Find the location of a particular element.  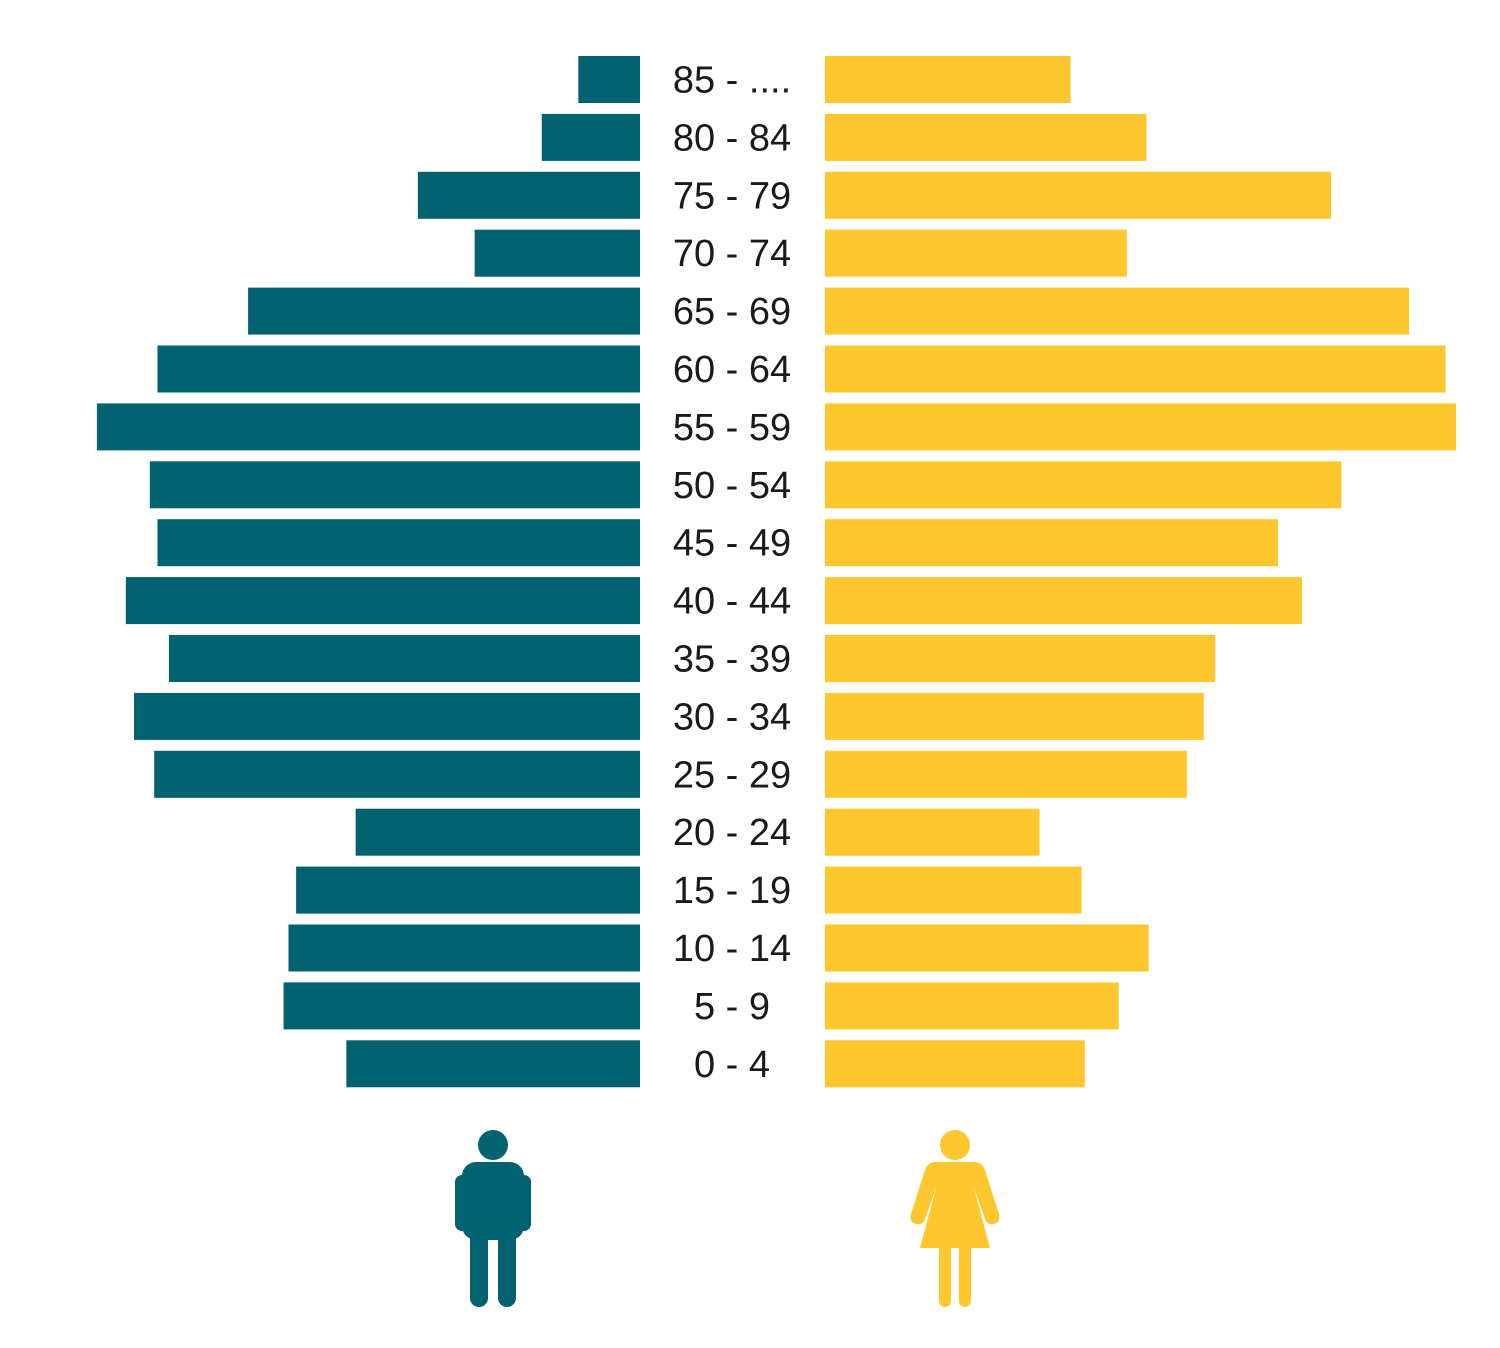

age-label-12: 25 - 29 is located at coordinates (732, 775).